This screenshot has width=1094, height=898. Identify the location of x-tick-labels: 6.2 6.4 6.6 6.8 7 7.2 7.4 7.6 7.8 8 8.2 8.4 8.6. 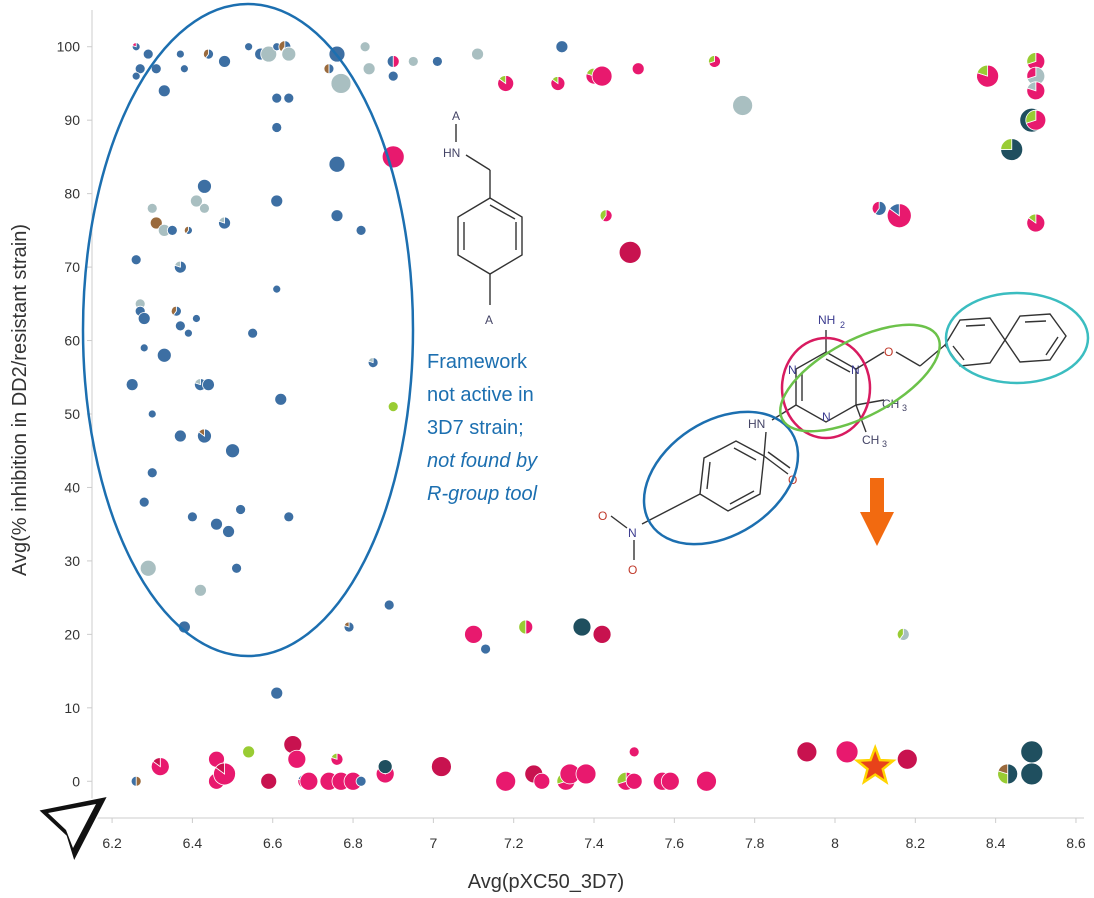
(594, 834).